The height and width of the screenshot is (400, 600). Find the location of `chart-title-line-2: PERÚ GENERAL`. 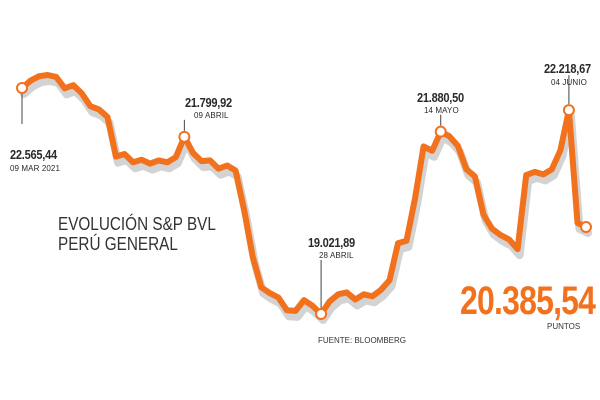

chart-title-line-2: PERÚ GENERAL is located at coordinates (118, 244).